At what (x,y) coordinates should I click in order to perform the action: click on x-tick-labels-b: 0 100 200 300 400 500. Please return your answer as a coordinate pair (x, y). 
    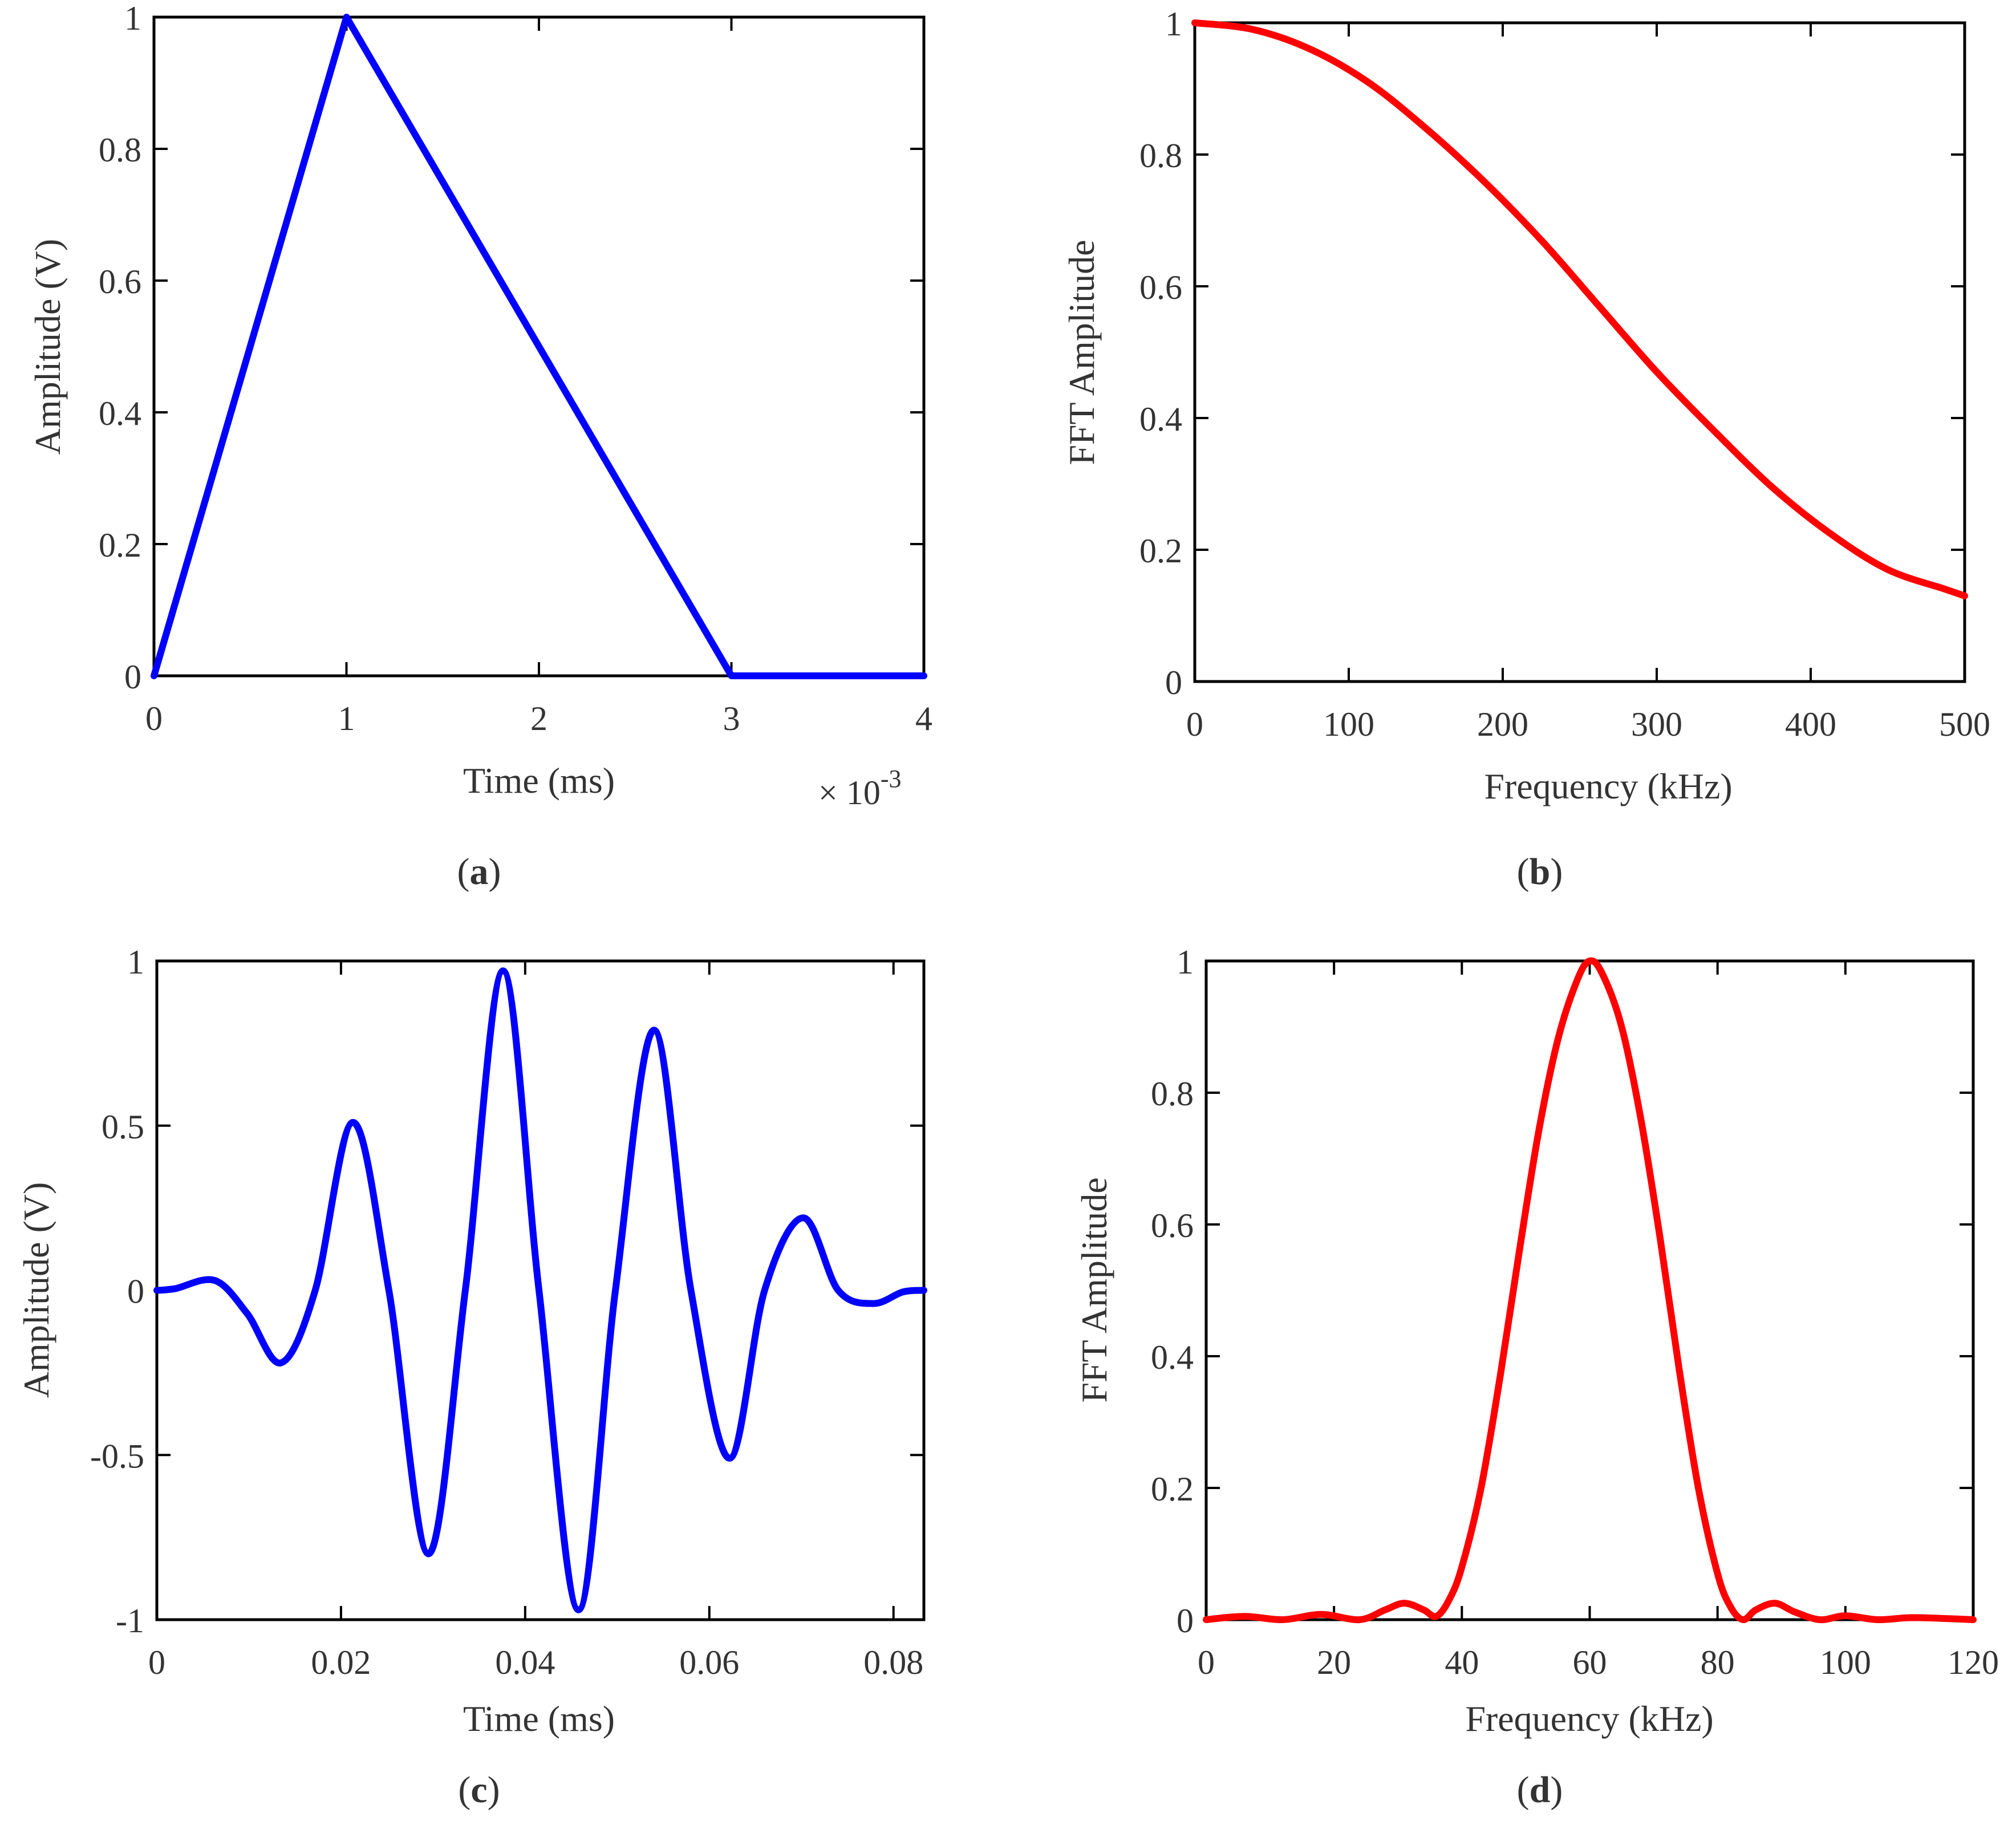
    Looking at the image, I should click on (1588, 724).